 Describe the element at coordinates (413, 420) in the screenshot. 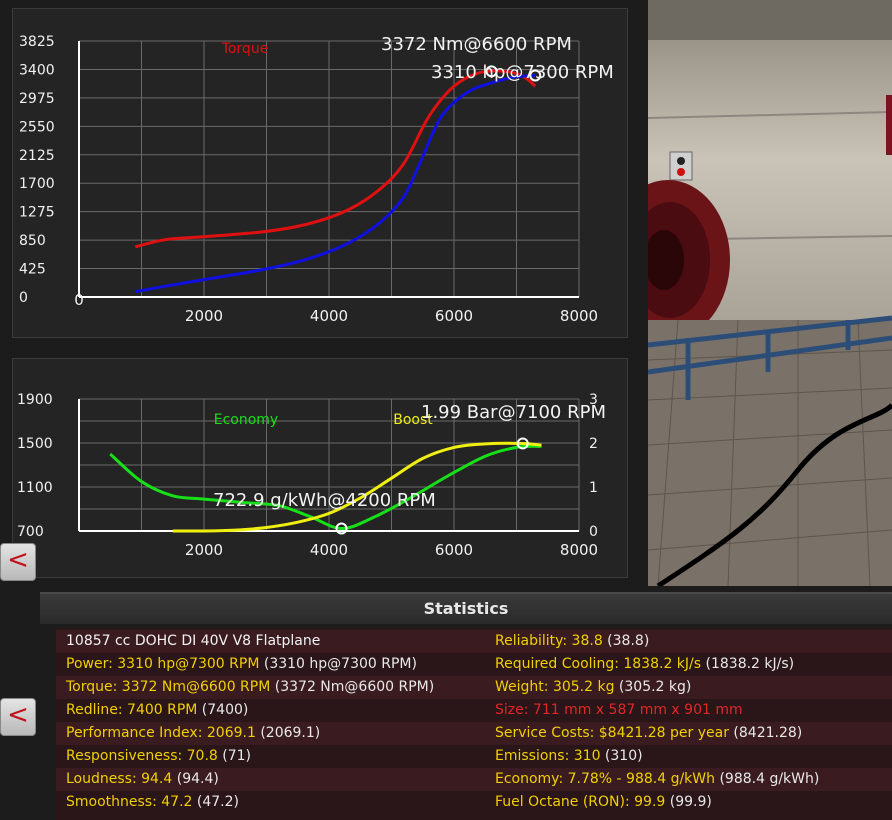

I see `legend-boost: Boost` at that location.